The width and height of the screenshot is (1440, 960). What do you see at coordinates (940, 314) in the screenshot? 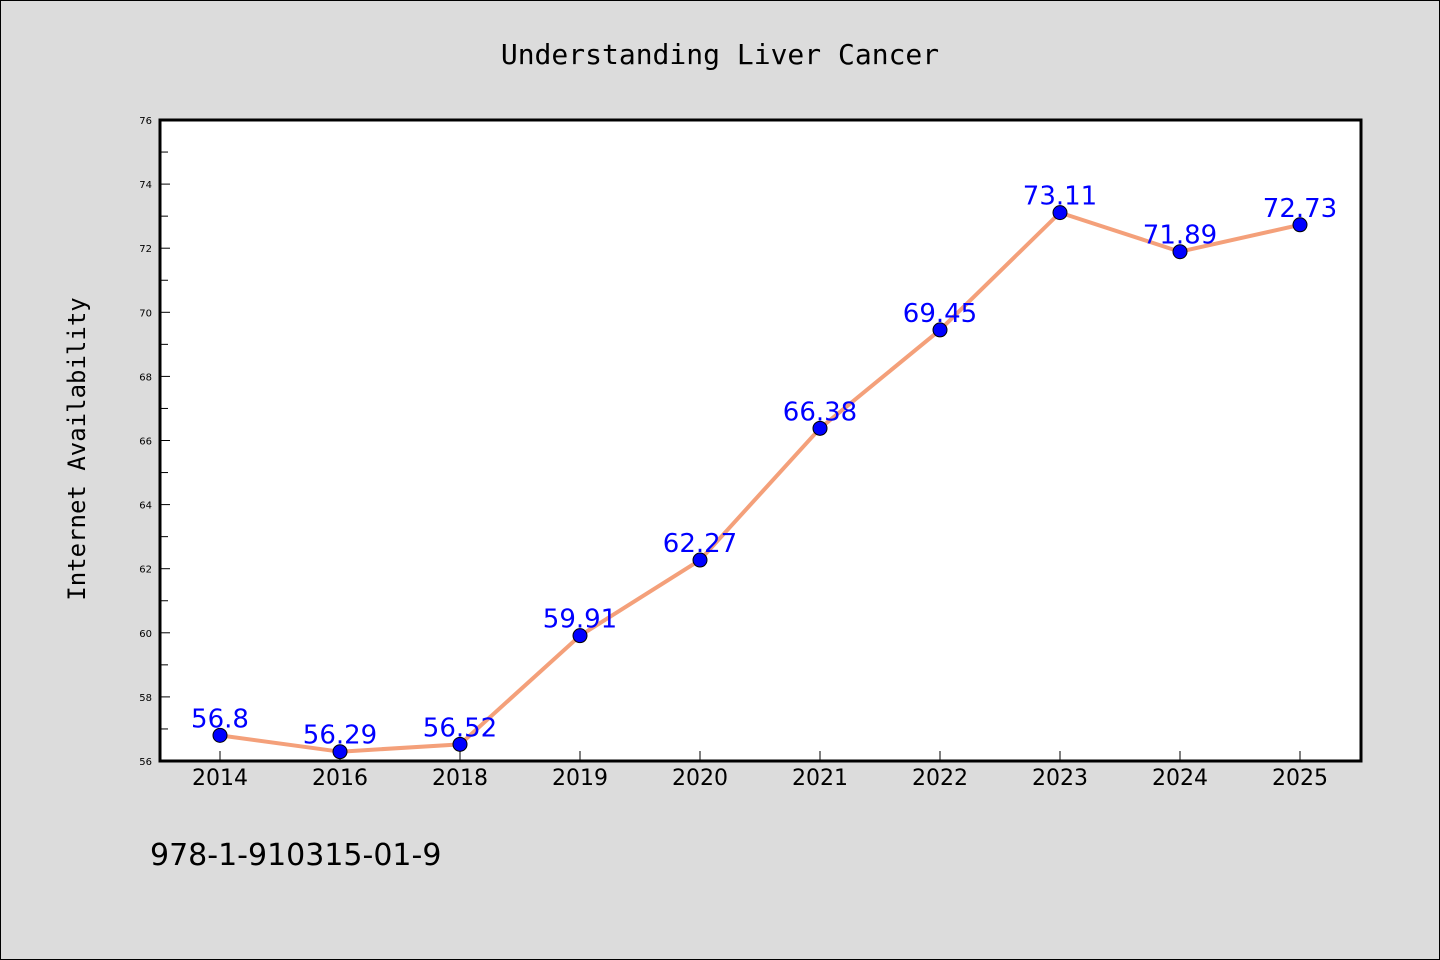
I see `data-label: 69.45` at bounding box center [940, 314].